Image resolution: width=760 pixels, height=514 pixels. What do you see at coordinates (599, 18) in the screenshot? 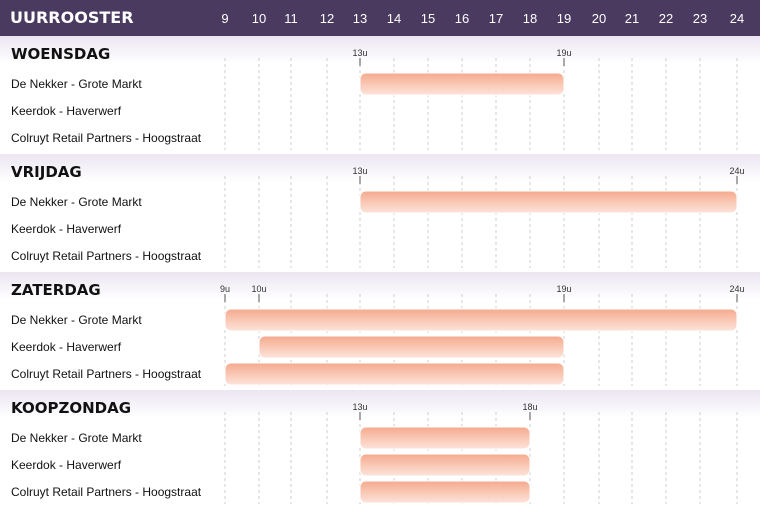
I see `hour-tick-label: 20` at bounding box center [599, 18].